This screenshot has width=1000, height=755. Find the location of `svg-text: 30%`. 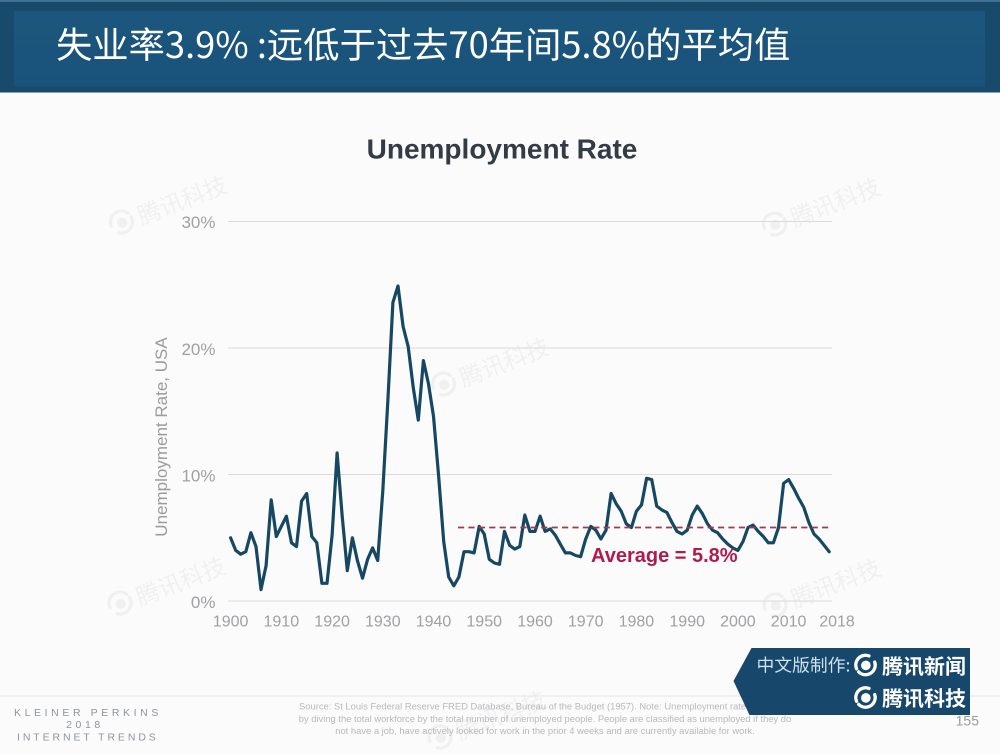

svg-text: 30% is located at coordinates (198, 222).